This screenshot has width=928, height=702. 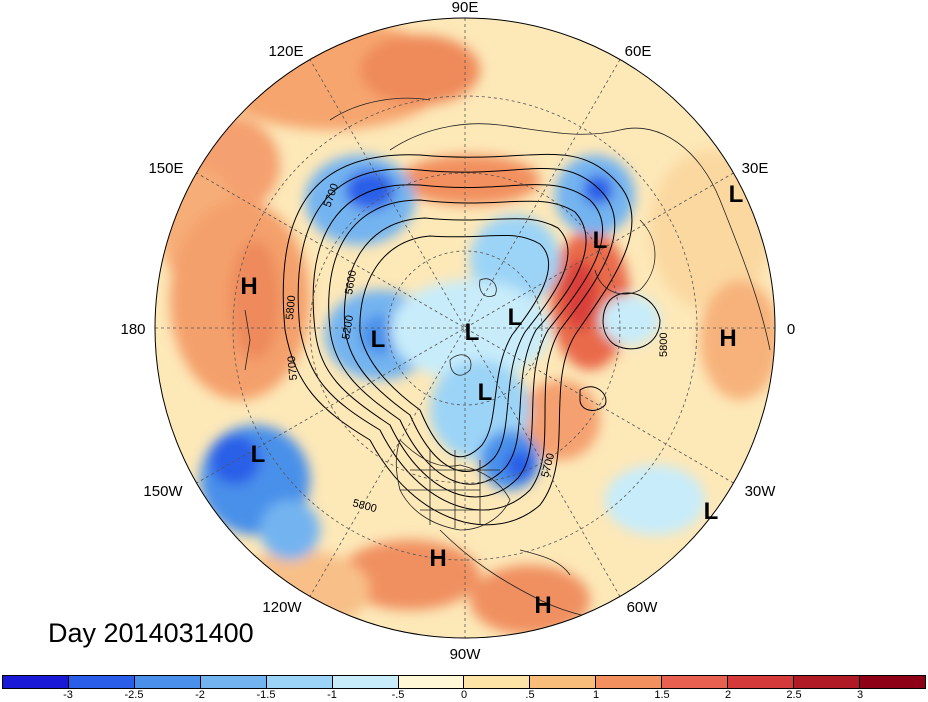 What do you see at coordinates (285, 51) in the screenshot?
I see `lon-label-120e: 120E` at bounding box center [285, 51].